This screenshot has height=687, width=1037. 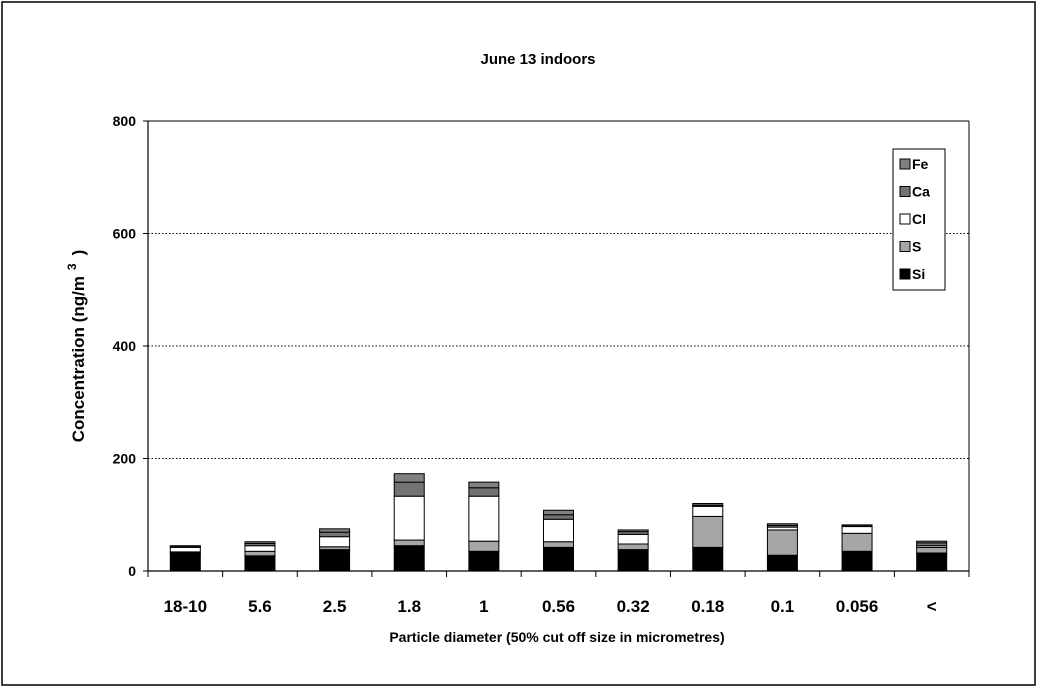 I want to click on y-tick-label: 400, so click(x=125, y=346).